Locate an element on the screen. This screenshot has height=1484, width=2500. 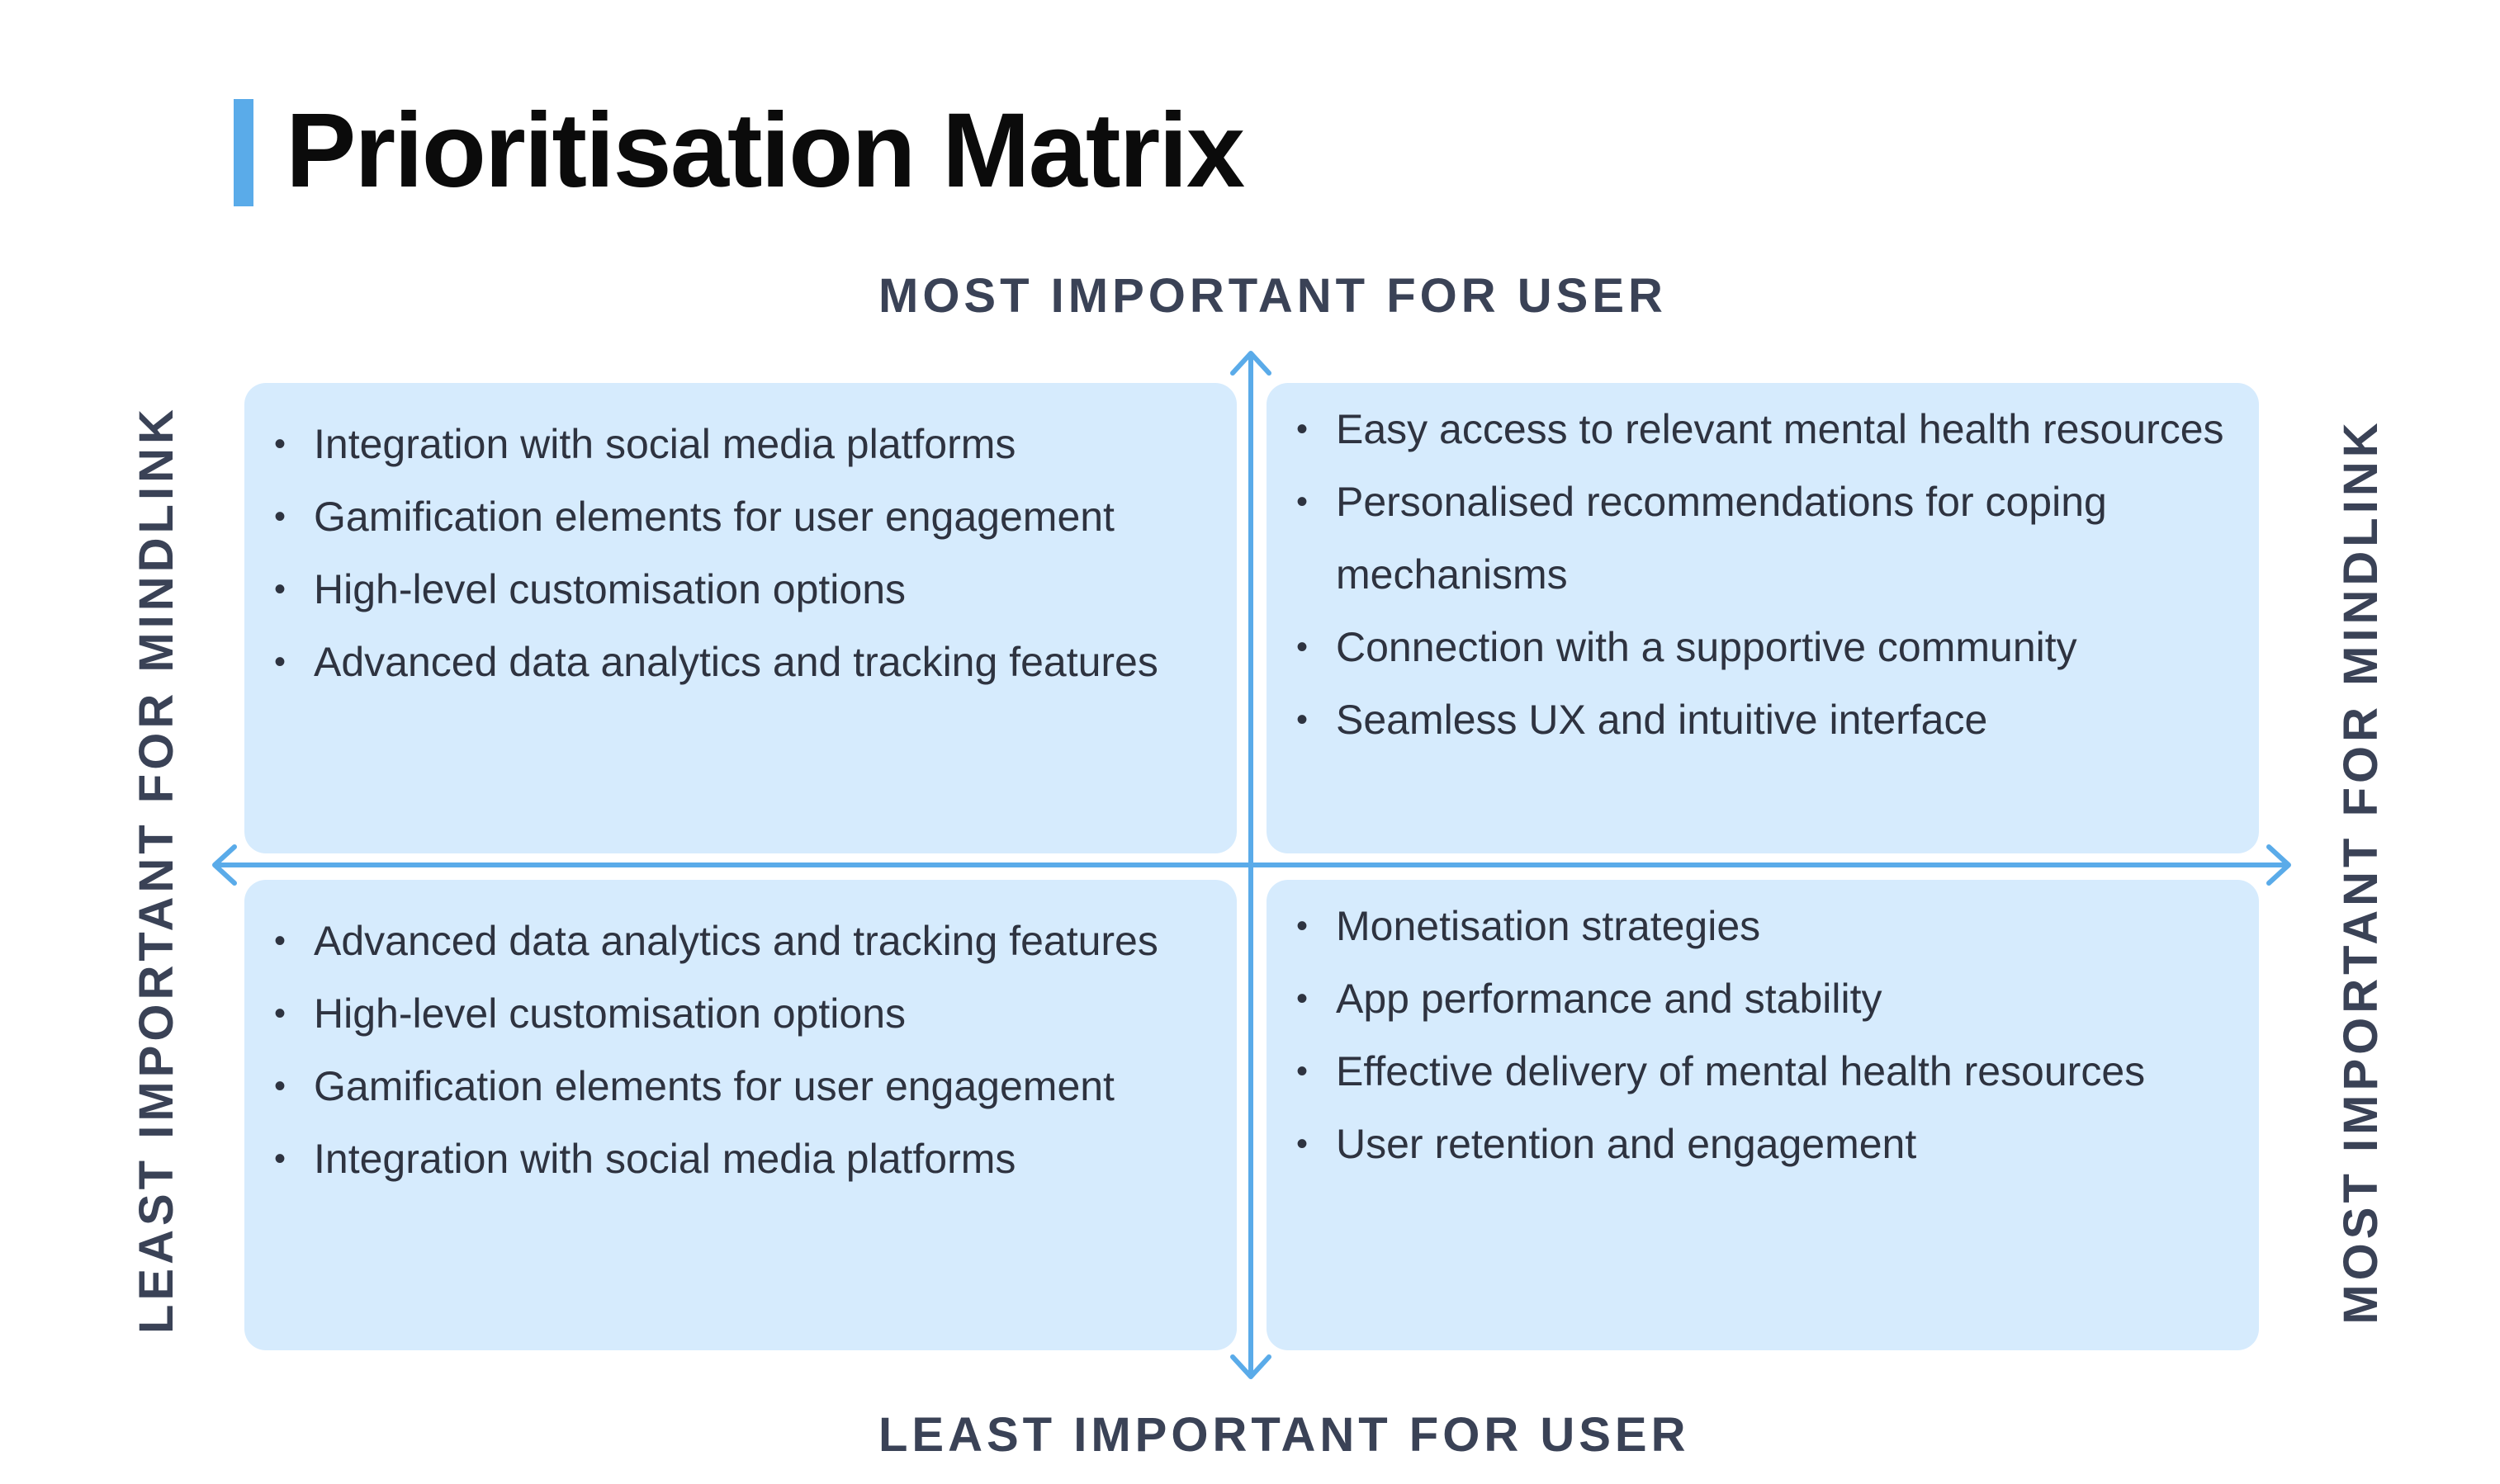
list-item: Connection with a supportive community is located at coordinates (1761, 647).